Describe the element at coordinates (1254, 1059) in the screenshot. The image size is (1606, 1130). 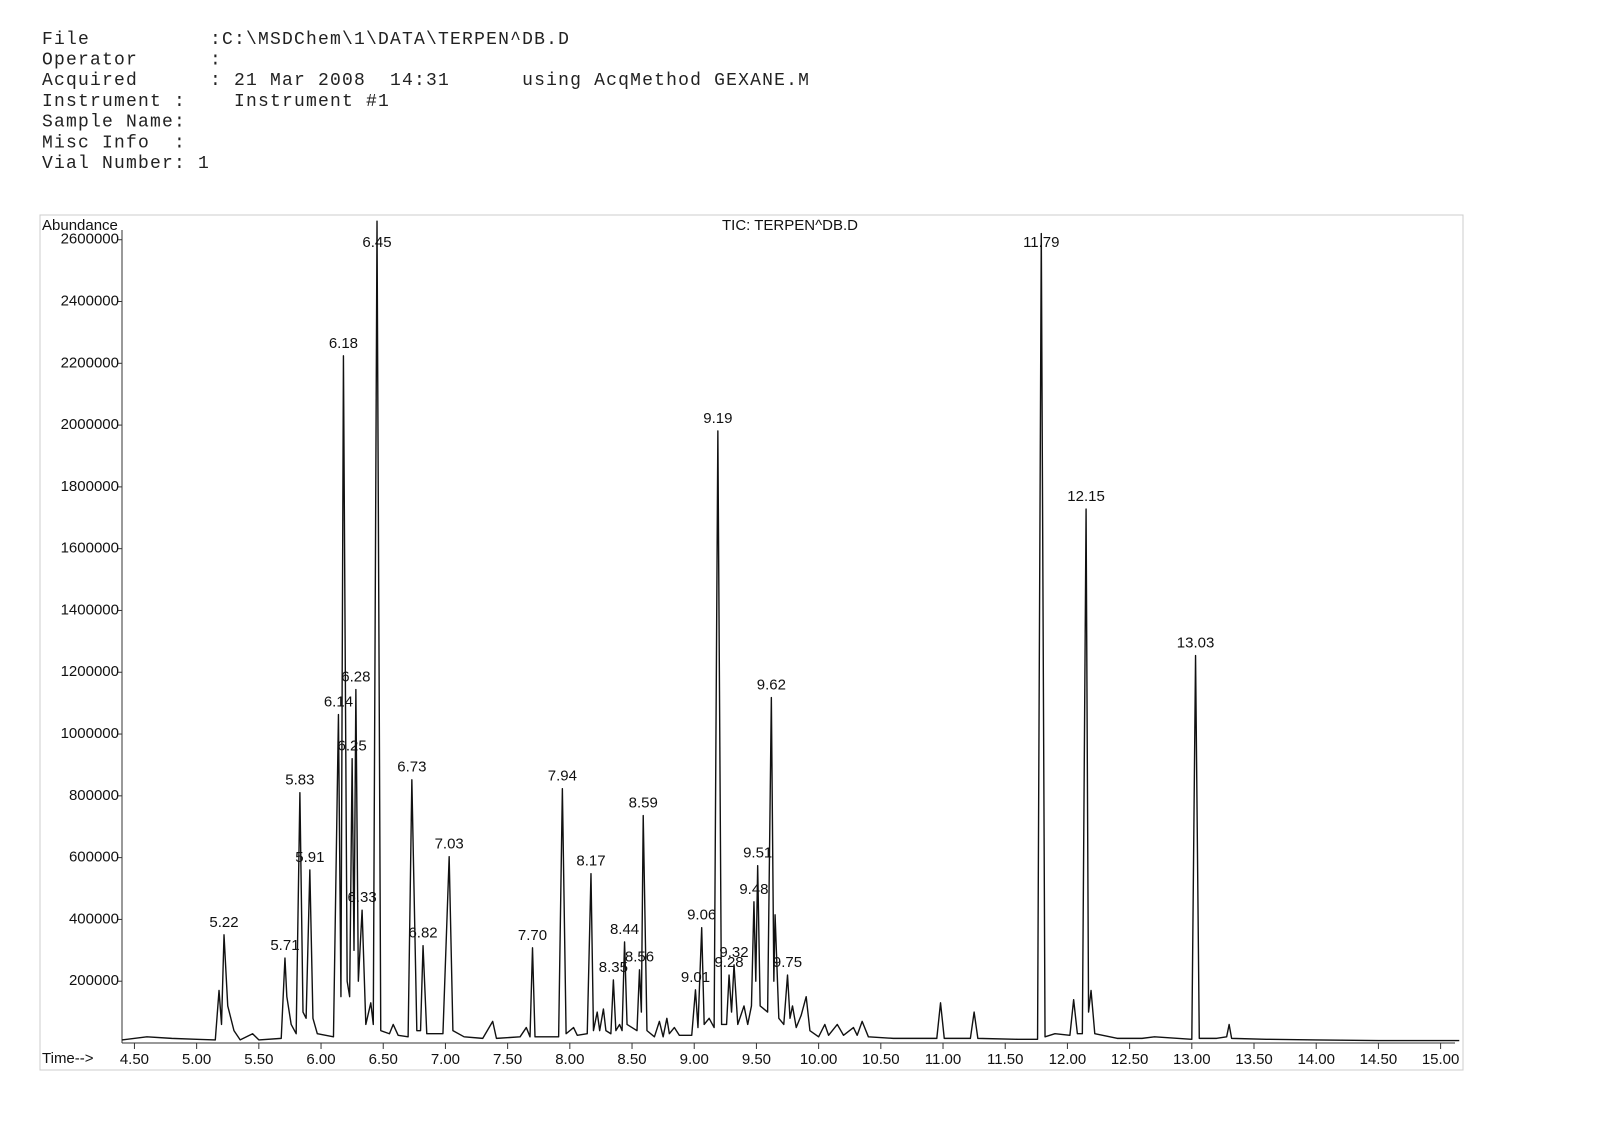
I see `x-tick-label: 13.50` at that location.